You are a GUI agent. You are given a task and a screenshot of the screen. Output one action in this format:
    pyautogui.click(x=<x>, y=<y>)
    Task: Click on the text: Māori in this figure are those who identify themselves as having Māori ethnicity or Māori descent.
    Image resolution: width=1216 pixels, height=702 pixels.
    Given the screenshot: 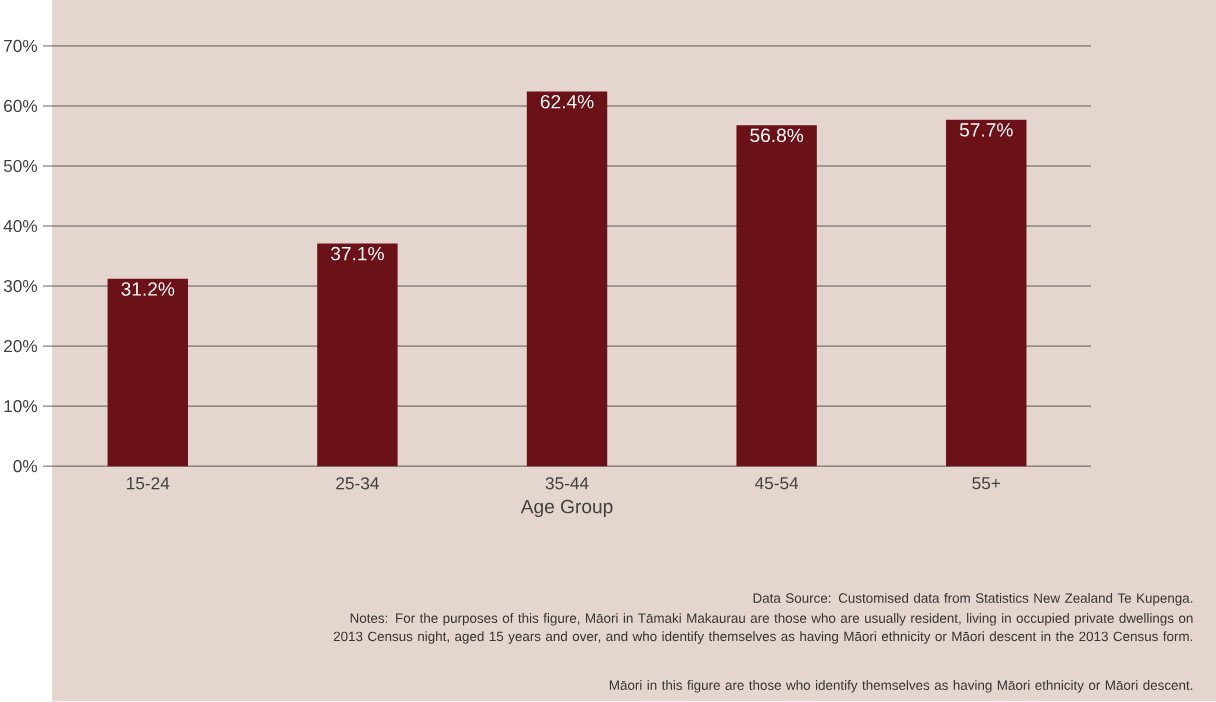 What is the action you would take?
    pyautogui.click(x=901, y=686)
    